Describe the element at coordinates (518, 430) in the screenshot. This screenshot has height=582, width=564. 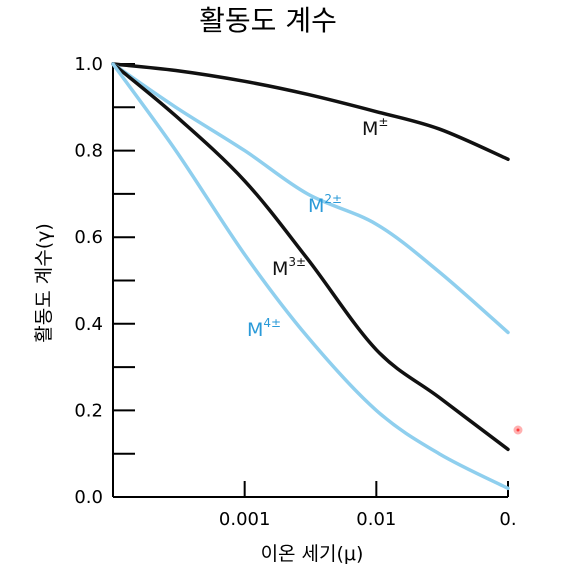
I see `cursor-marker` at that location.